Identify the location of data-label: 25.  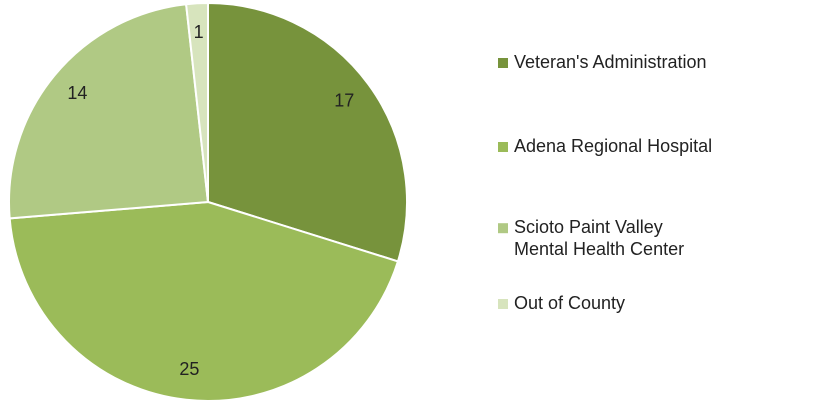
(189, 369).